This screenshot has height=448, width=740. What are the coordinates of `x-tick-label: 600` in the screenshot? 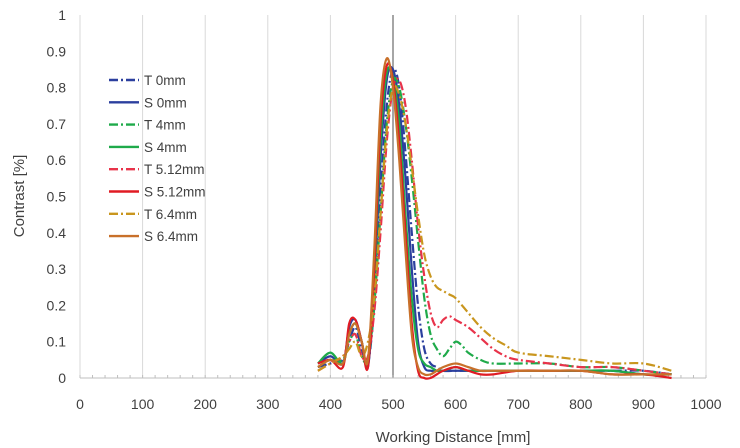 It's located at (456, 404).